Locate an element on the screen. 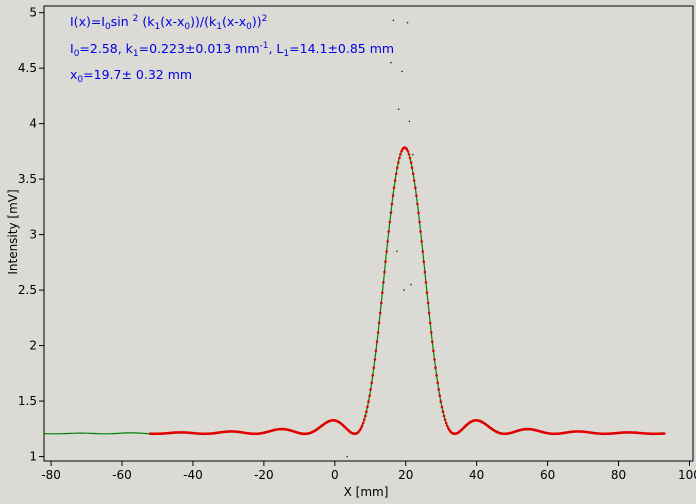 Image resolution: width=696 pixels, height=504 pixels. x0-annotation: x0=19.7± 0.32 mm is located at coordinates (131, 76).